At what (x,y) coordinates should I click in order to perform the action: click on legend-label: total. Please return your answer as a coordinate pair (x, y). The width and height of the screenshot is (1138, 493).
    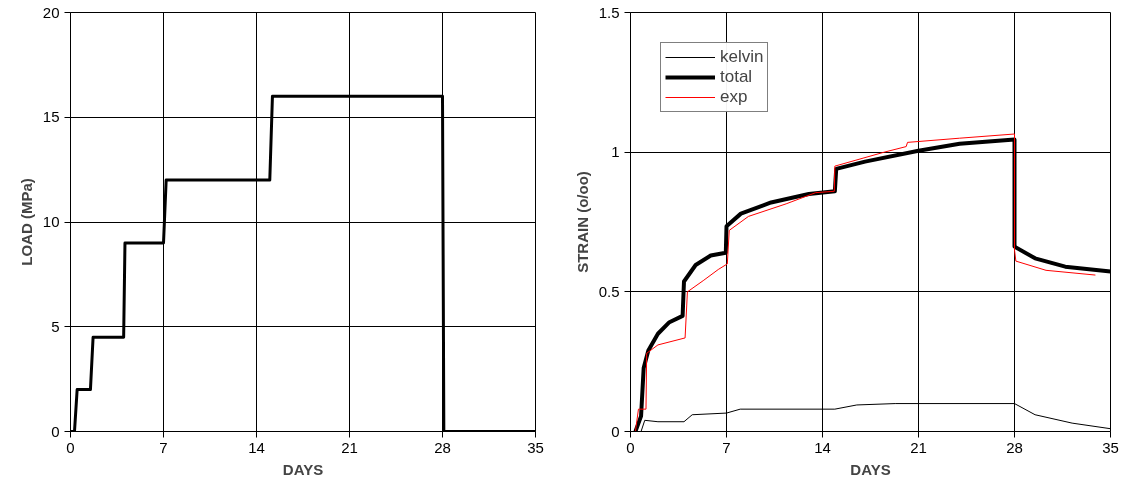
    Looking at the image, I should click on (736, 77).